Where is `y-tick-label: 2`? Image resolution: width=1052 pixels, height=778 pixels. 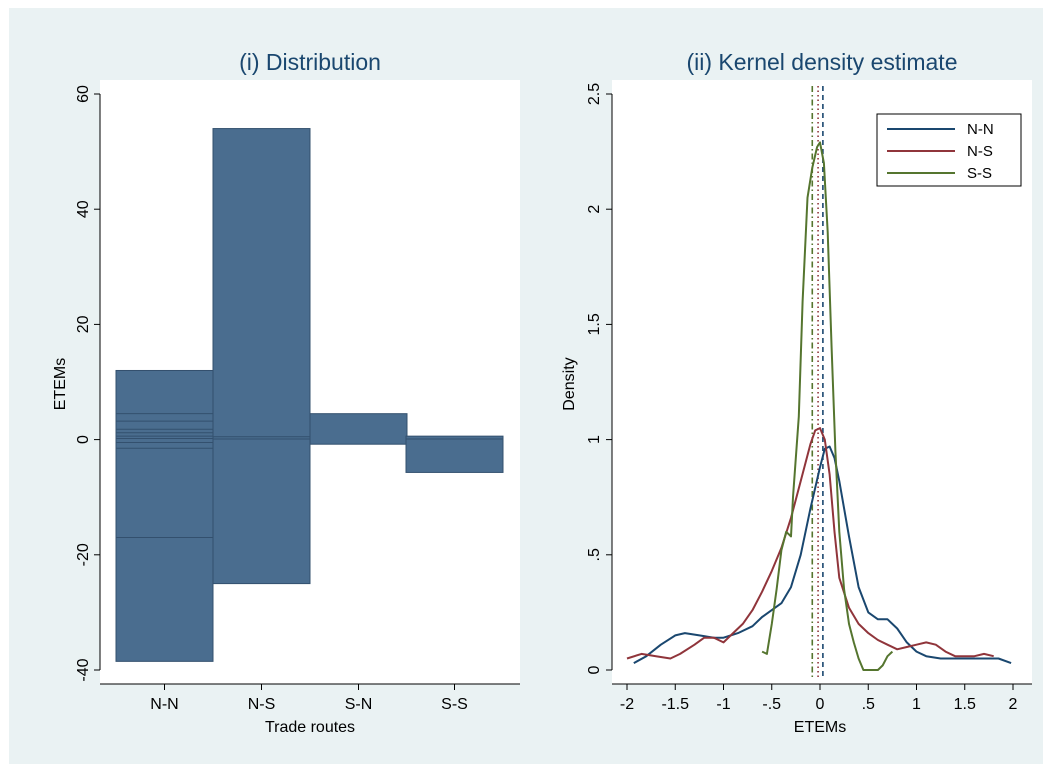
y-tick-label: 2 is located at coordinates (594, 209).